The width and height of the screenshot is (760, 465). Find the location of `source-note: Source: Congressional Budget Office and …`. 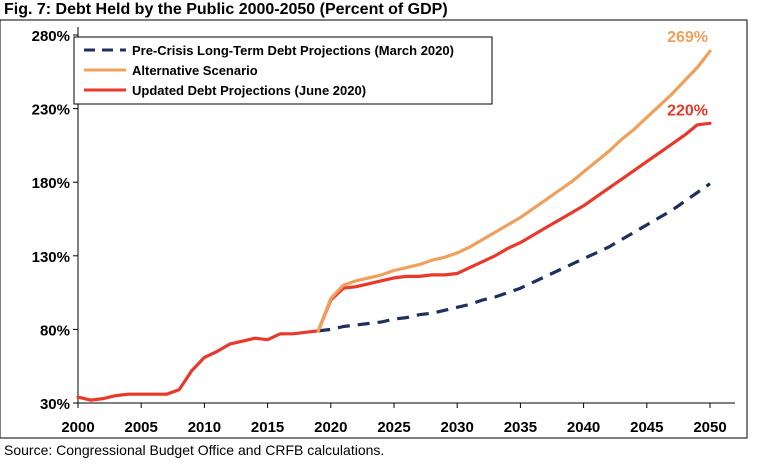

source-note: Source: Congressional Budget Office and … is located at coordinates (194, 450).